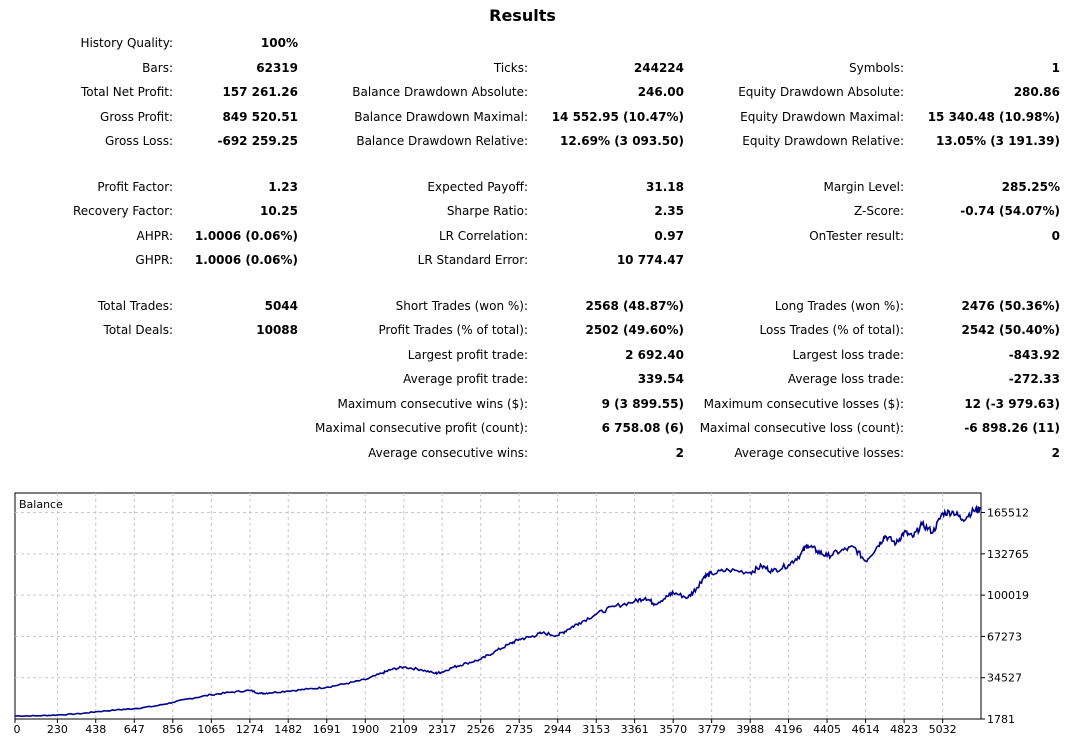  Describe the element at coordinates (257, 141) in the screenshot. I see `stat-value: -692 259.25` at that location.